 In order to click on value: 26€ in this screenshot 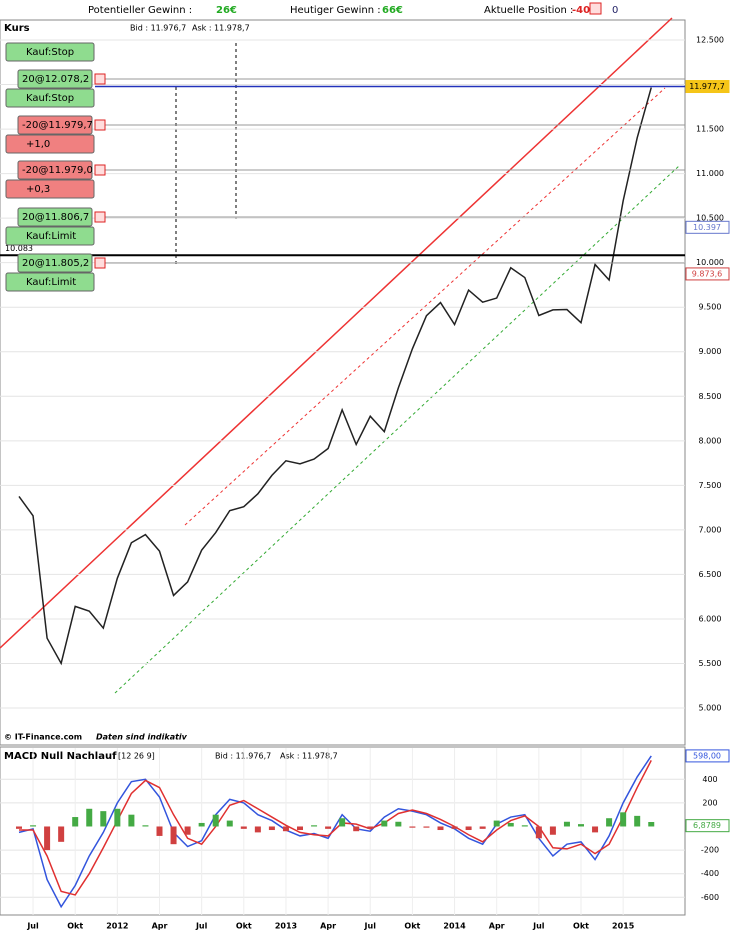, I will do `click(226, 10)`.